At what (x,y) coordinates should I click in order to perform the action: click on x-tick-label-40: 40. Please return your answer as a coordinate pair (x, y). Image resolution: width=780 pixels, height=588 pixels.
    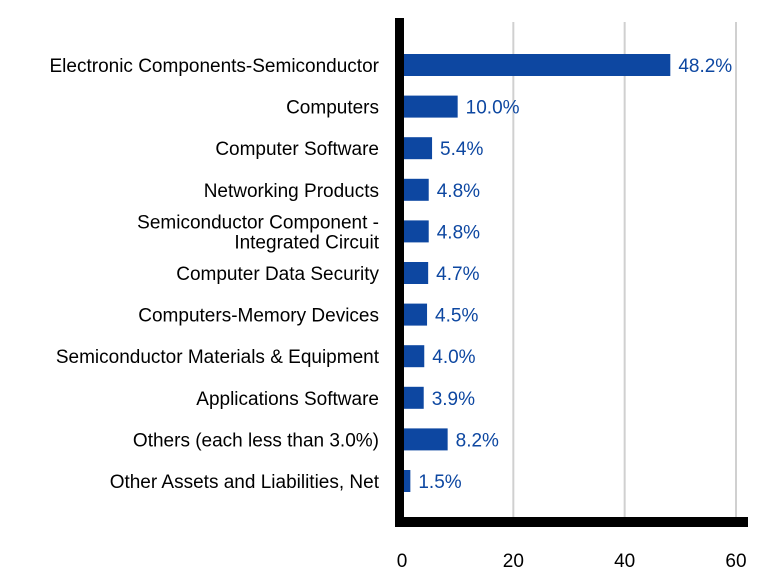
    Looking at the image, I should click on (624, 561).